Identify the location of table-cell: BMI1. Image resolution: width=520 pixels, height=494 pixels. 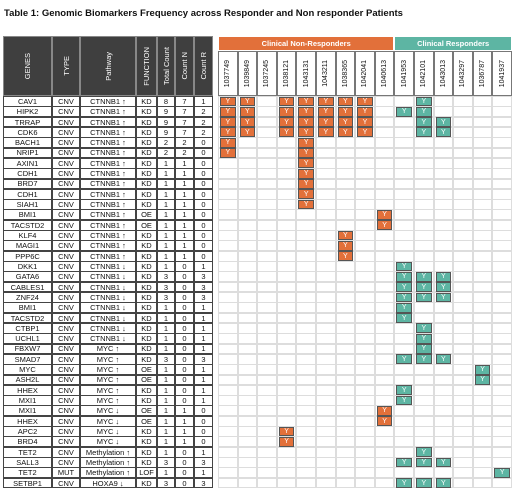
(27, 308).